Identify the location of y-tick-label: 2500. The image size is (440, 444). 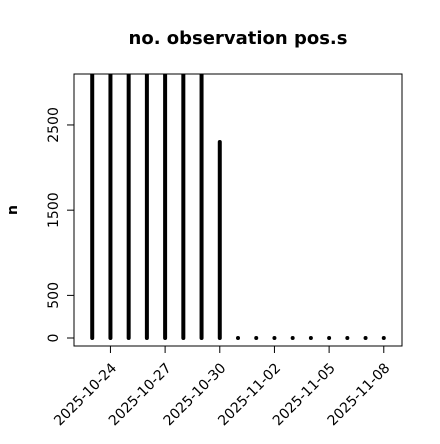
(54, 125).